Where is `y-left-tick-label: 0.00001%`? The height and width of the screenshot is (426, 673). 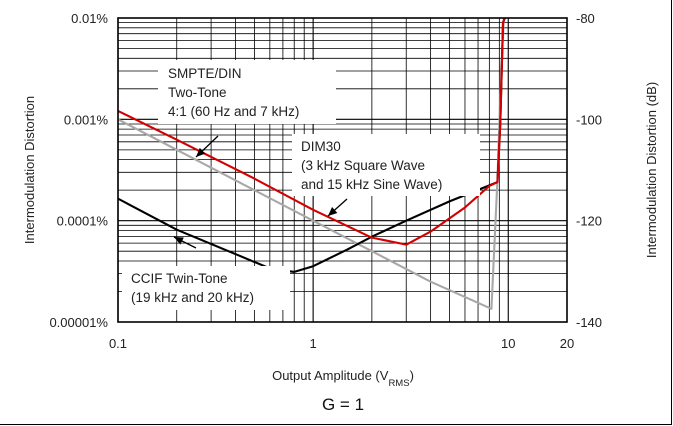 y-left-tick-label: 0.00001% is located at coordinates (78, 322).